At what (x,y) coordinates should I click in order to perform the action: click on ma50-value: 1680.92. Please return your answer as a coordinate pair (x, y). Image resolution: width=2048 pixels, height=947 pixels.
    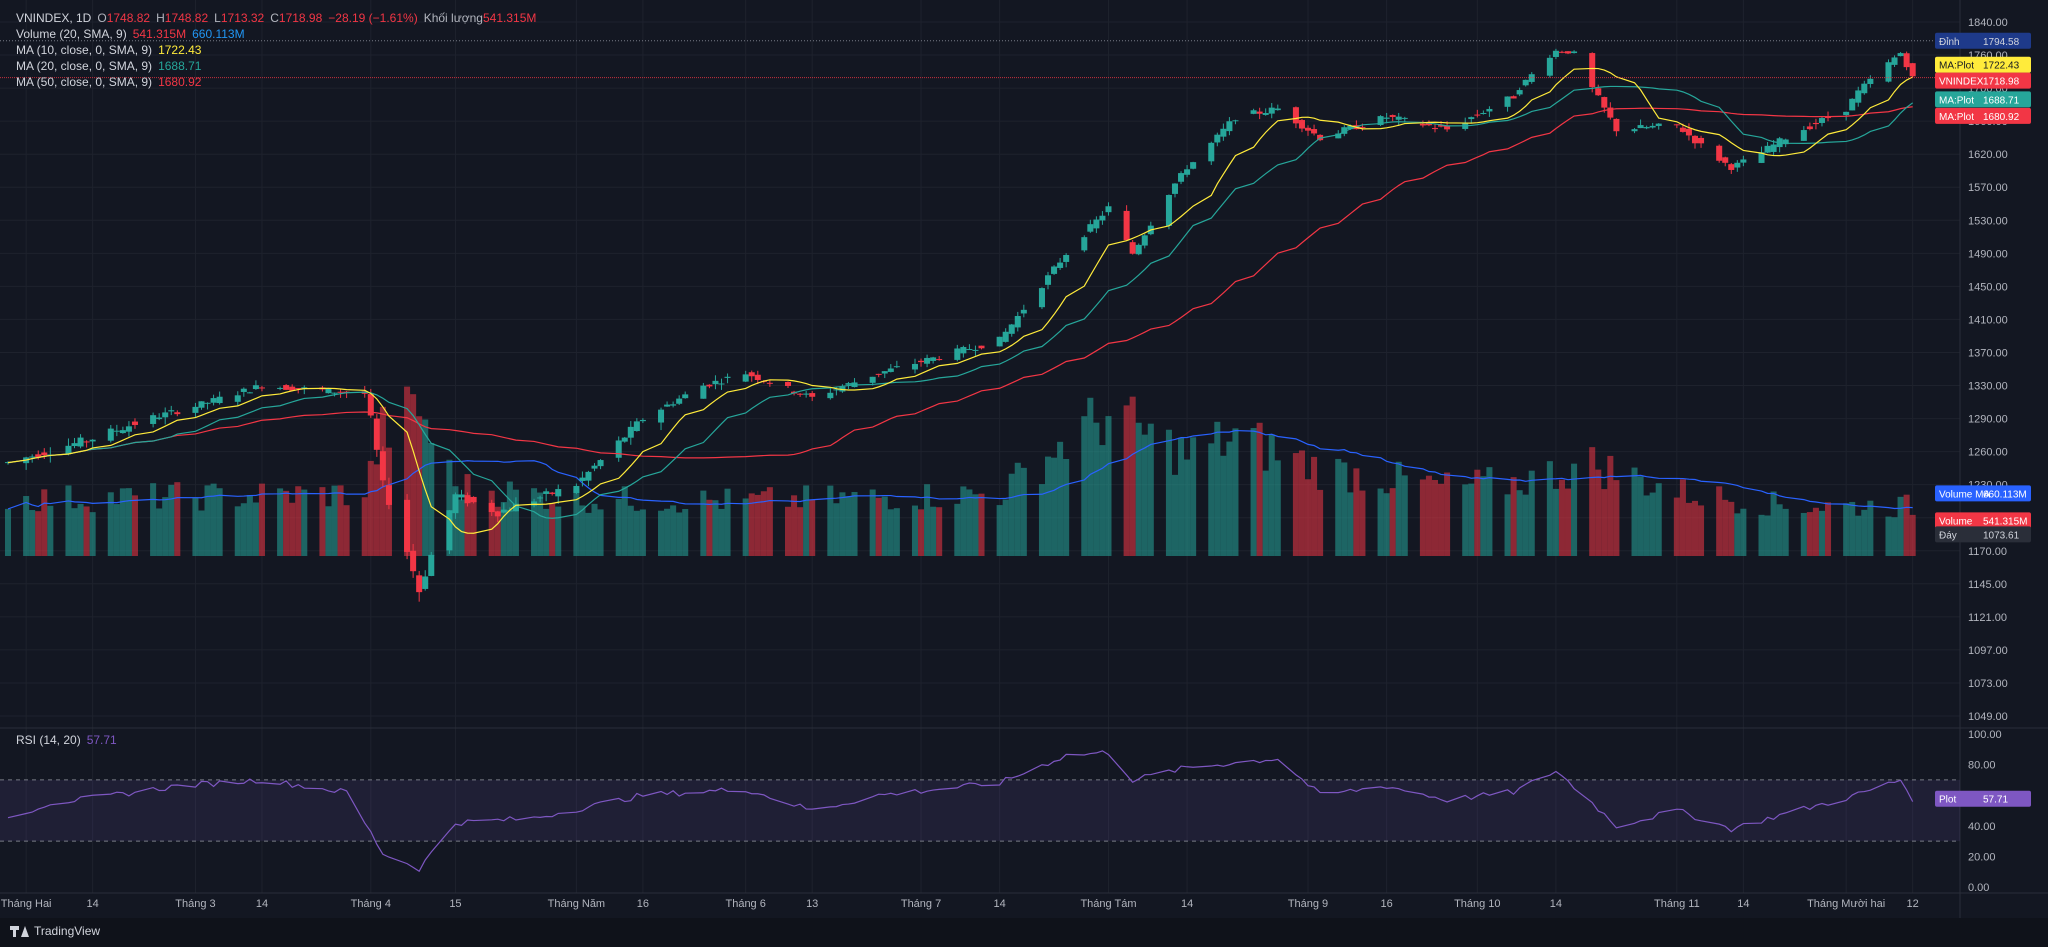
    Looking at the image, I should click on (180, 82).